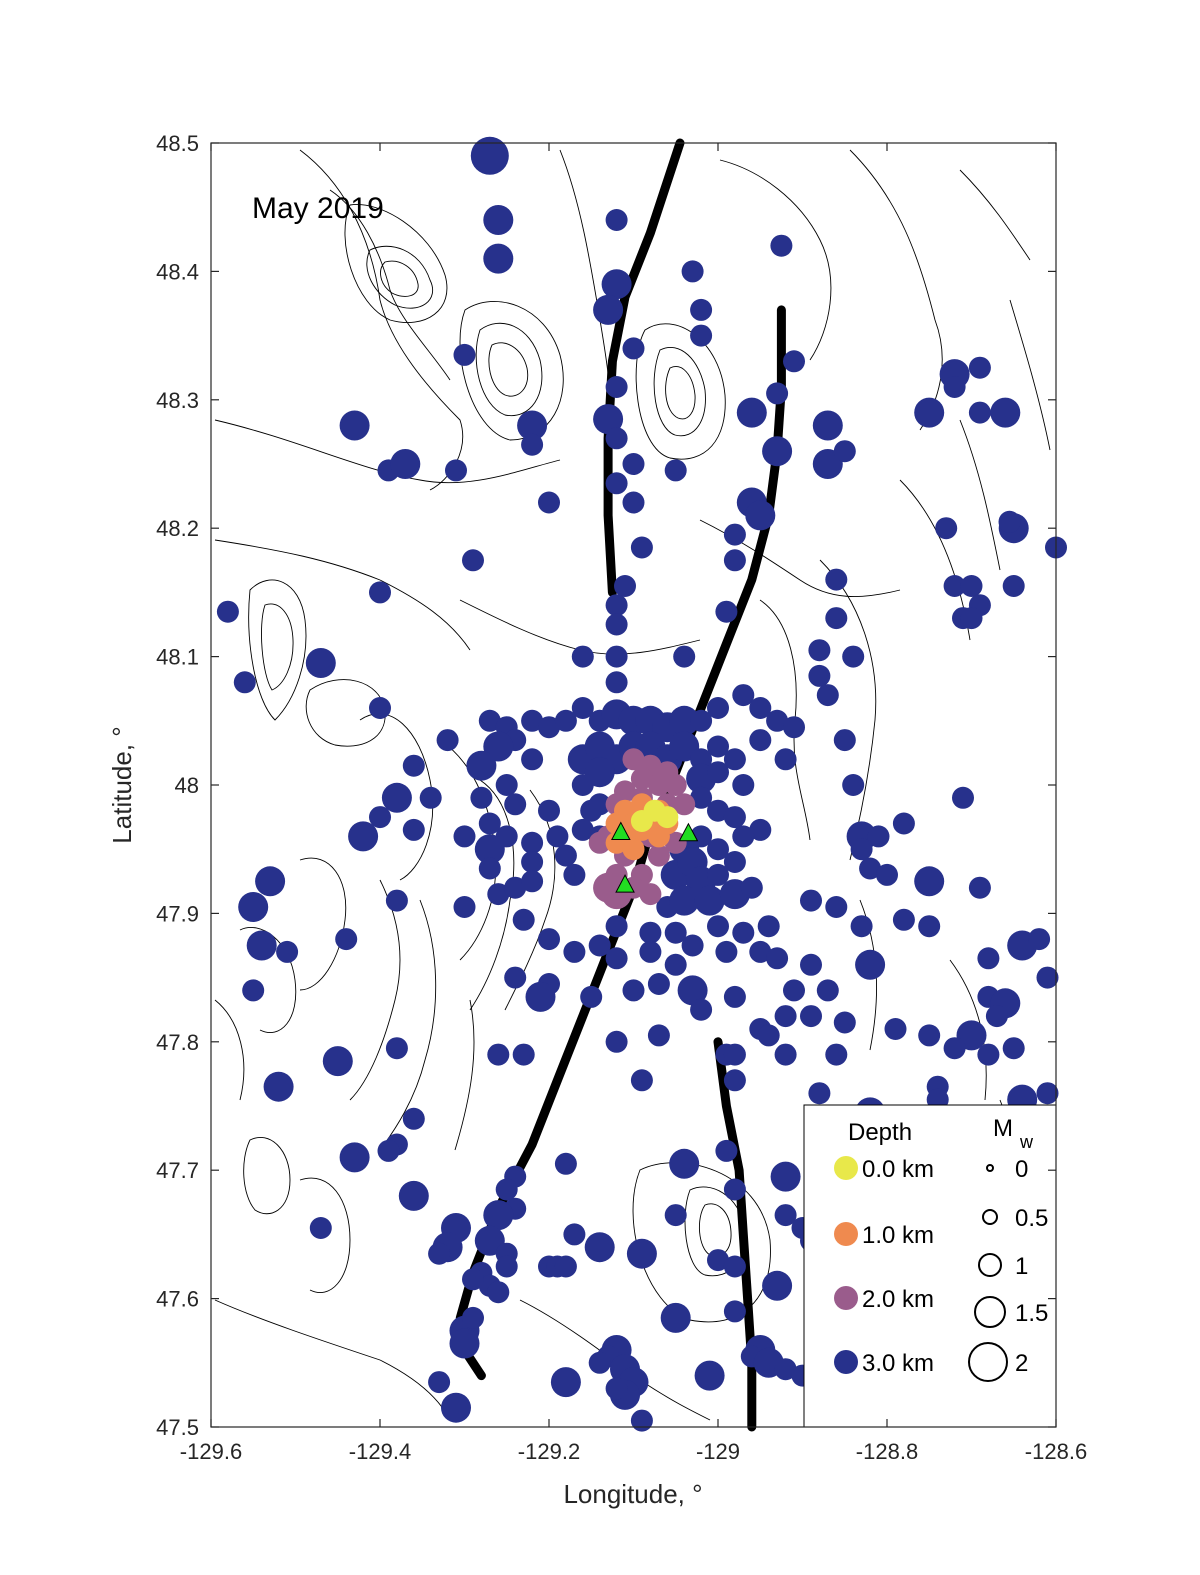 The width and height of the screenshot is (1200, 1575). I want to click on panel-label: May 2019, so click(318, 208).